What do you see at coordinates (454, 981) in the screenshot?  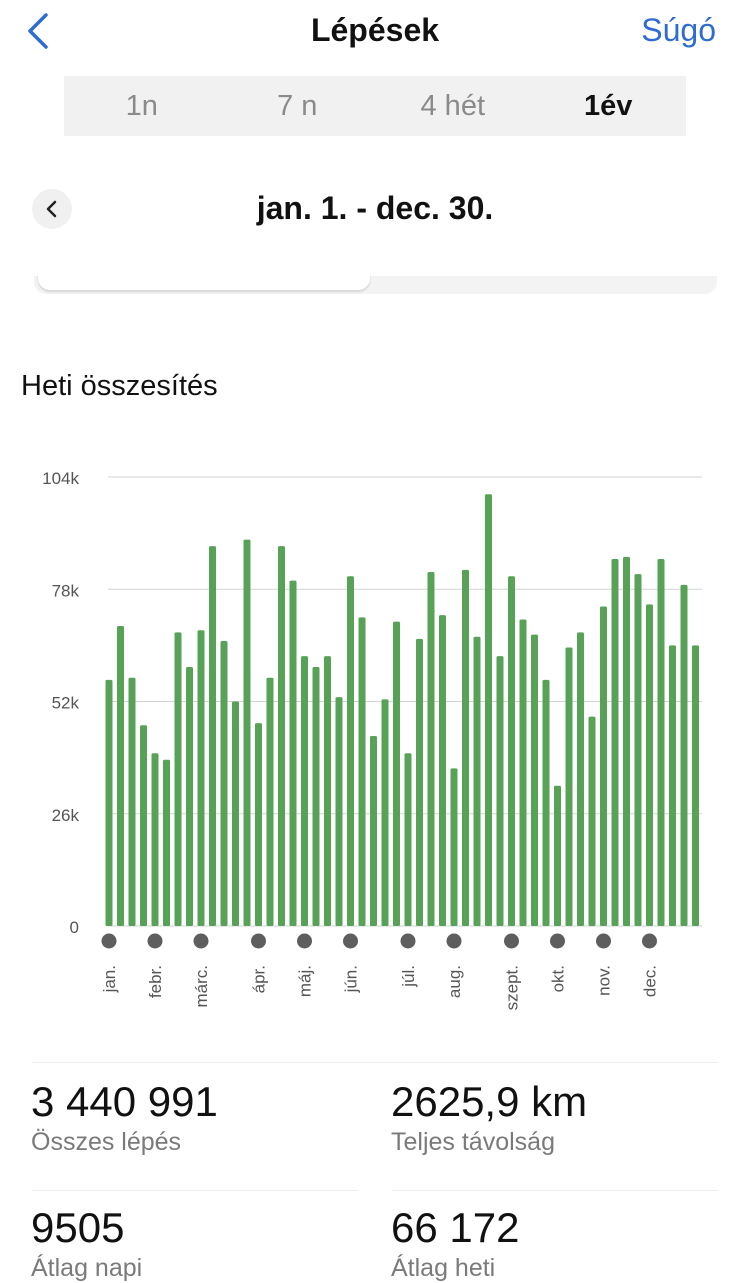 I see `month-label: aug.` at bounding box center [454, 981].